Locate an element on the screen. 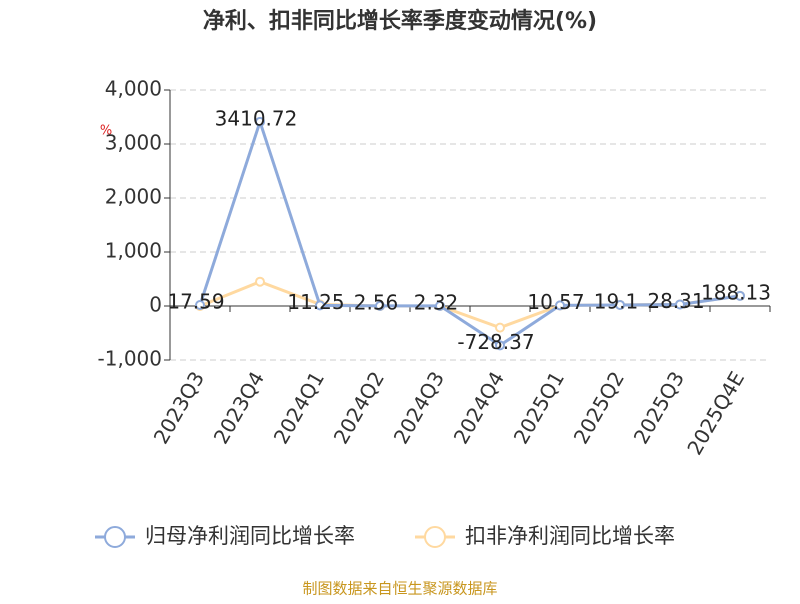 The image size is (800, 604). x-tick-label: 2024Q3 is located at coordinates (419, 407).